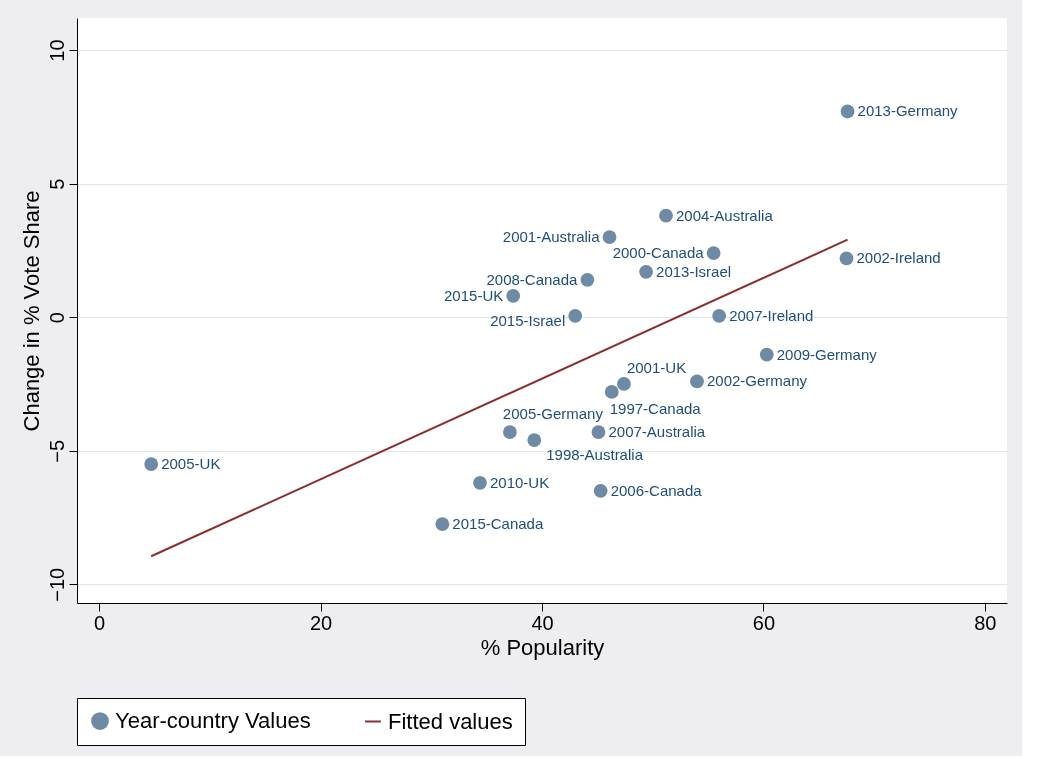  What do you see at coordinates (764, 622) in the screenshot?
I see `x-tick-label: 60` at bounding box center [764, 622].